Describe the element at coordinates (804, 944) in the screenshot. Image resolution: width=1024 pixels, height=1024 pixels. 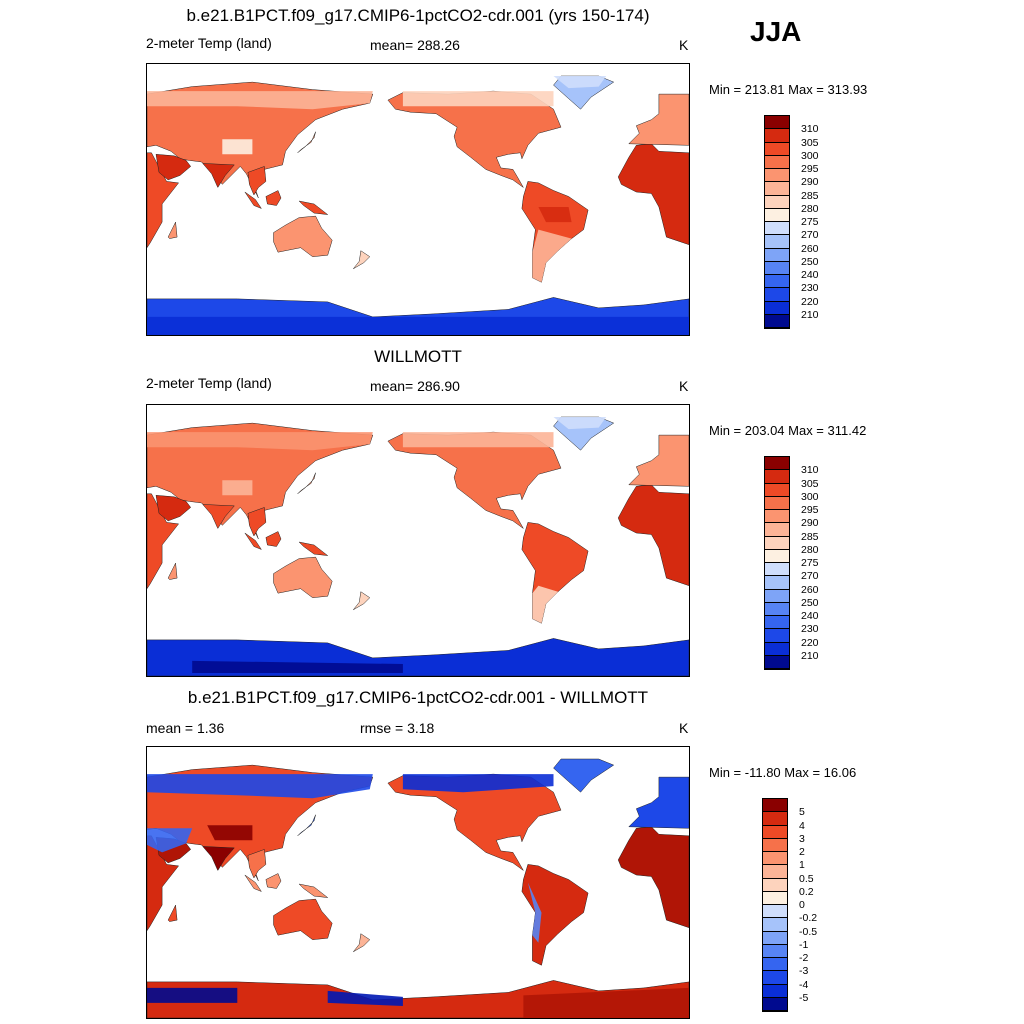
I see `colorbar-tick-label: -1` at that location.